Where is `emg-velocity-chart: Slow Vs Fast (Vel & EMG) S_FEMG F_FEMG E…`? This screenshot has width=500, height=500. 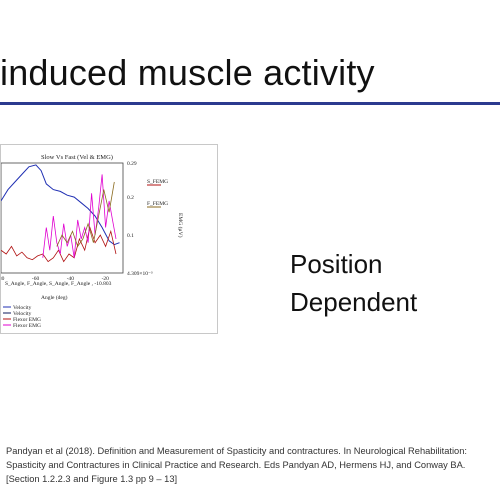 emg-velocity-chart: Slow Vs Fast (Vel & EMG) S_FEMG F_FEMG E… is located at coordinates (92, 241).